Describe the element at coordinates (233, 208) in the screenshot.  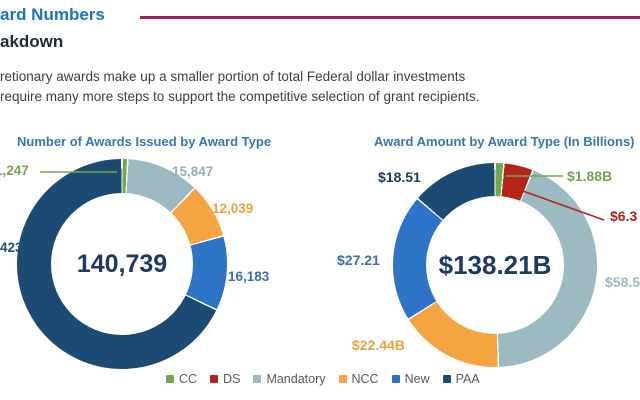
I see `label-count-ncc: 12,039` at that location.